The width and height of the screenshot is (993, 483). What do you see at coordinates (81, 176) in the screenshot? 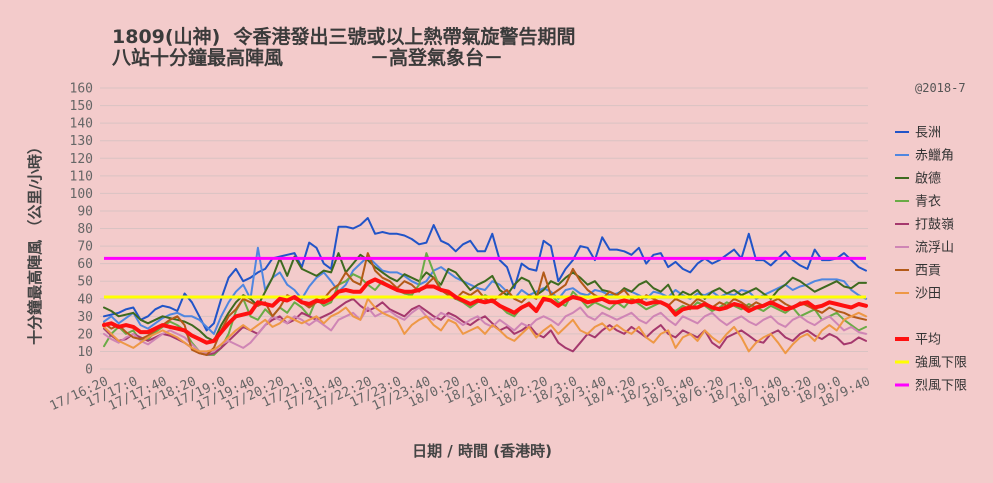
I see `y-tick-label: 110` at bounding box center [81, 176].